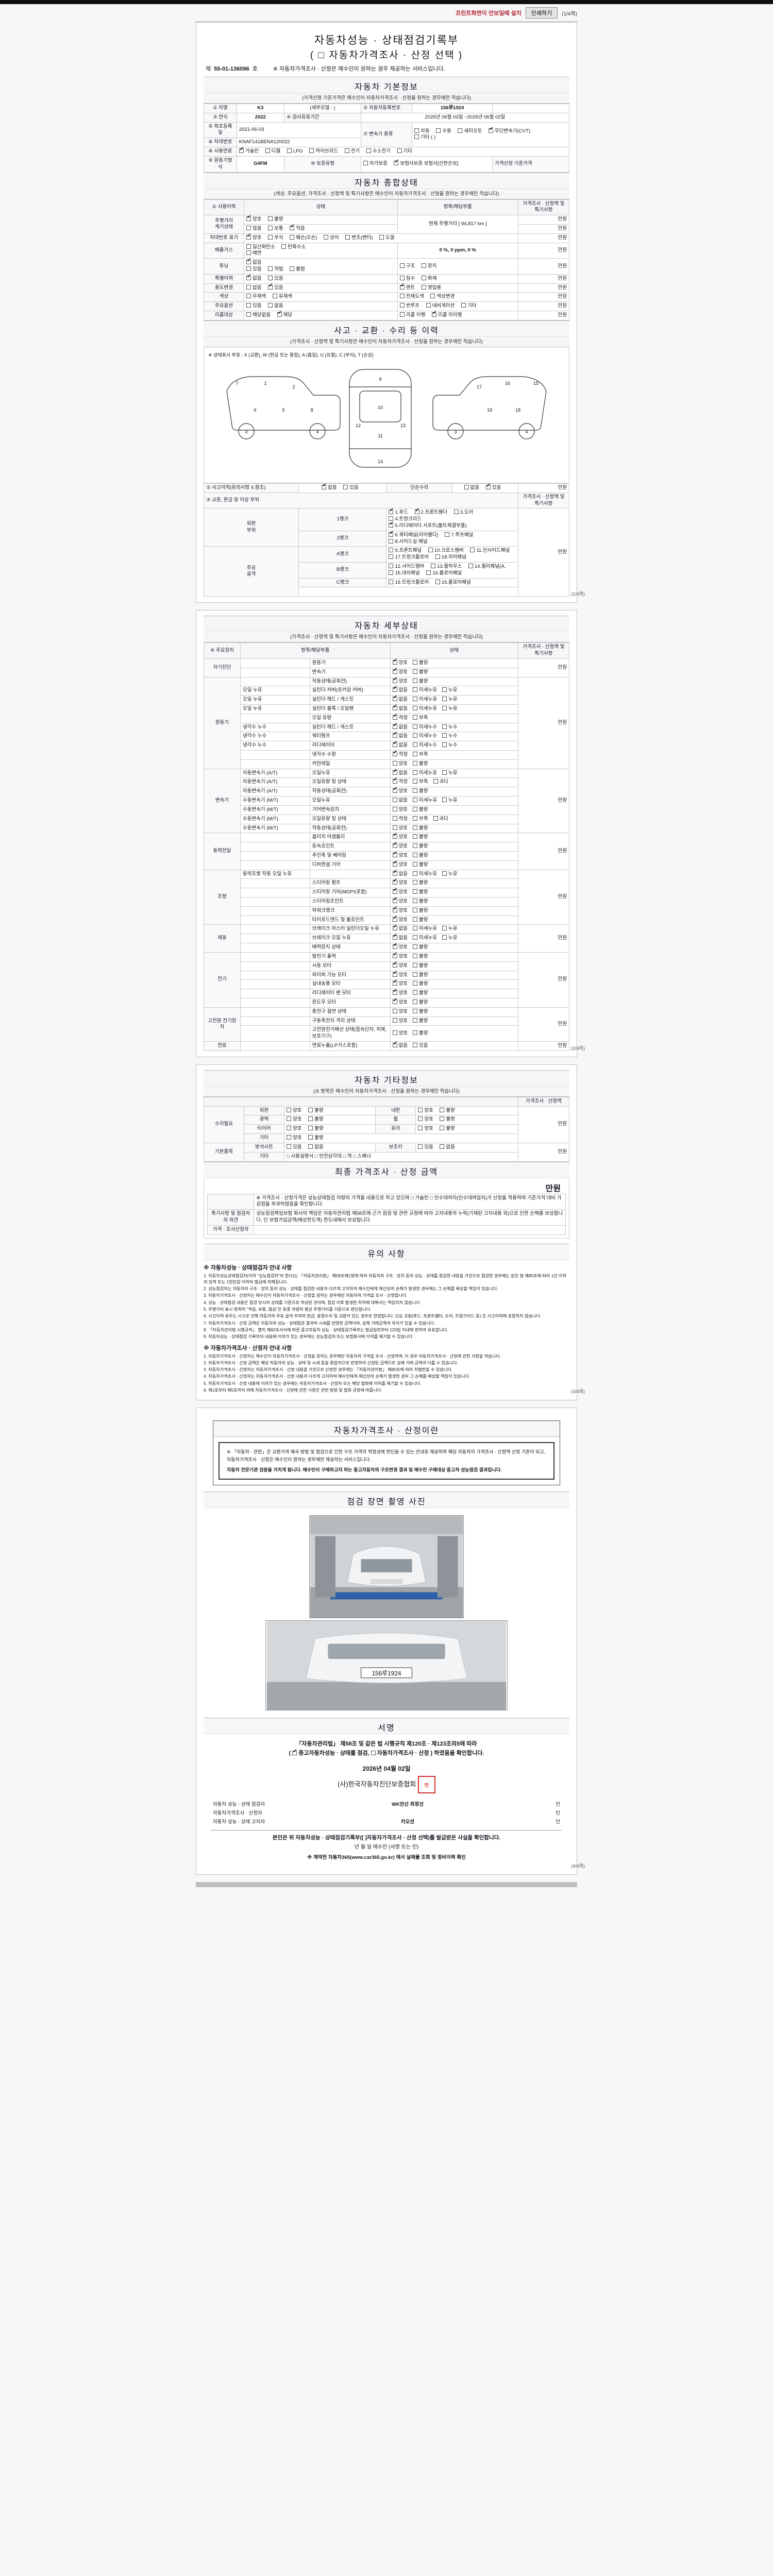 The image size is (773, 2576). Describe the element at coordinates (453, 582) in the screenshot. I see `opt-floor-panel-c: 16.플로어패널` at that location.